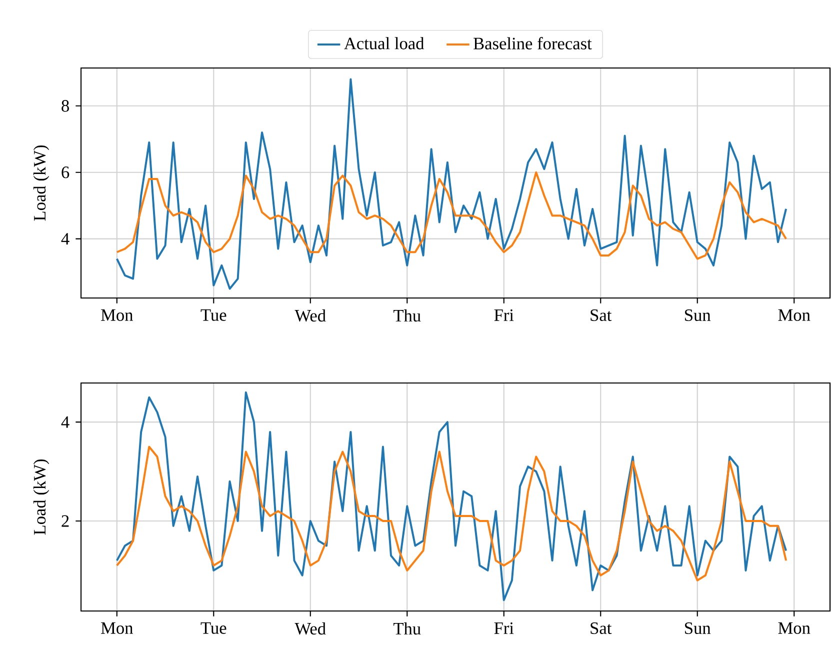 This screenshot has height=654, width=831. I want to click on legend-label: Actual load, so click(384, 43).